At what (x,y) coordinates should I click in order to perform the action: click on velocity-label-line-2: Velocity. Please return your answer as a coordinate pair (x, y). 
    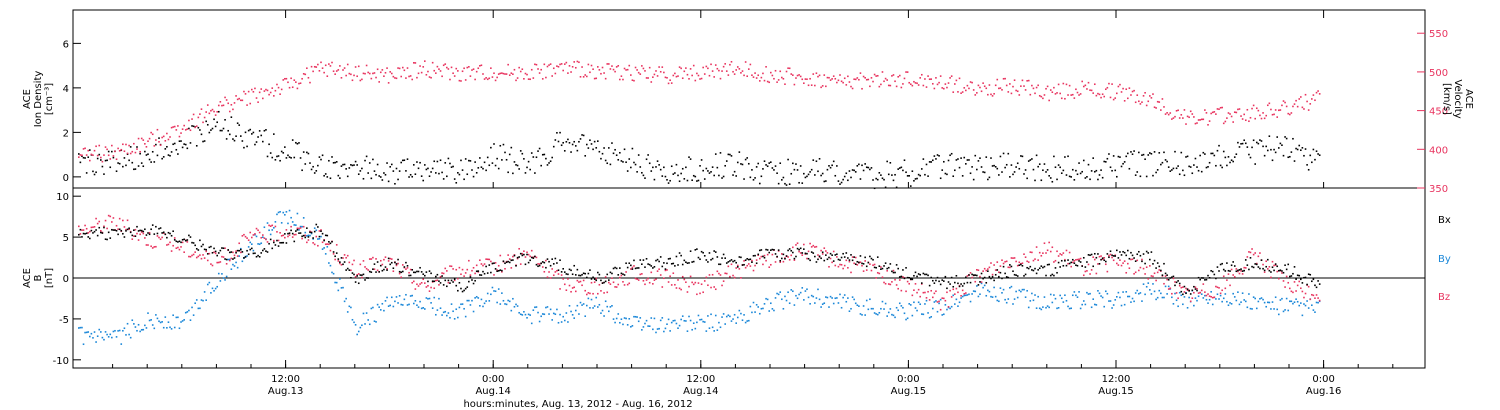
    Looking at the image, I should click on (1457, 98).